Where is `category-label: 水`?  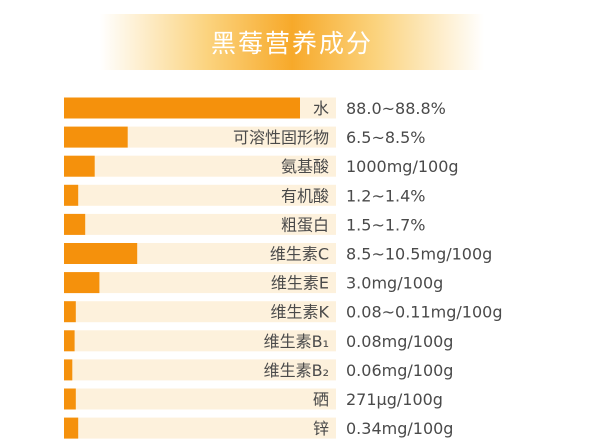
category-label: 水 is located at coordinates (321, 108).